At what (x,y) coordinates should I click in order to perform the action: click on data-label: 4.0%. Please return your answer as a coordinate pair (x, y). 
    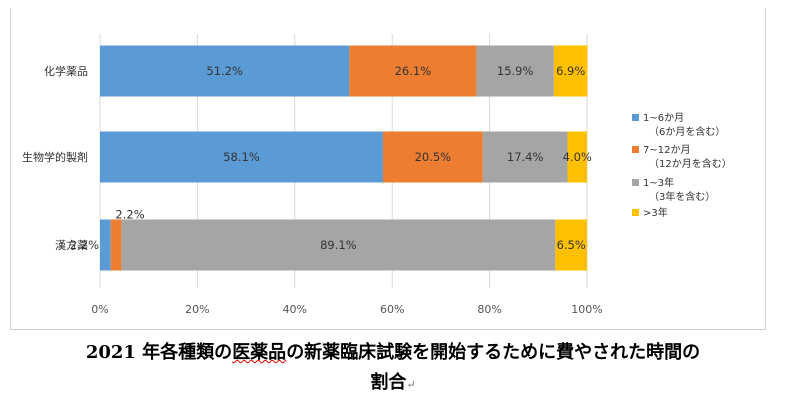
    Looking at the image, I should click on (577, 157).